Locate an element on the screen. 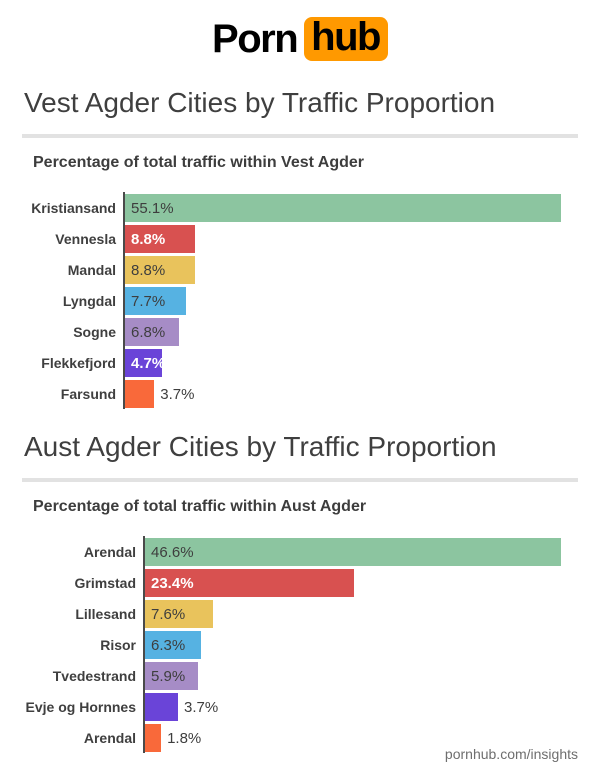 Image resolution: width=600 pixels, height=777 pixels. bar-row: Vennesla 8.8% is located at coordinates (291, 239).